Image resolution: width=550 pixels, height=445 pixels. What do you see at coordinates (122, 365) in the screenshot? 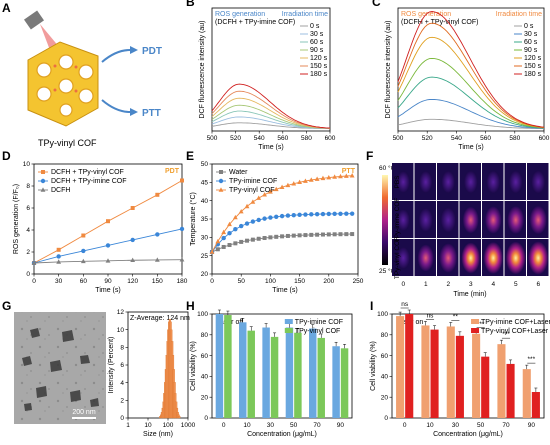
I see `panel-g-hist-ytick-label: 6` at bounding box center [122, 365].